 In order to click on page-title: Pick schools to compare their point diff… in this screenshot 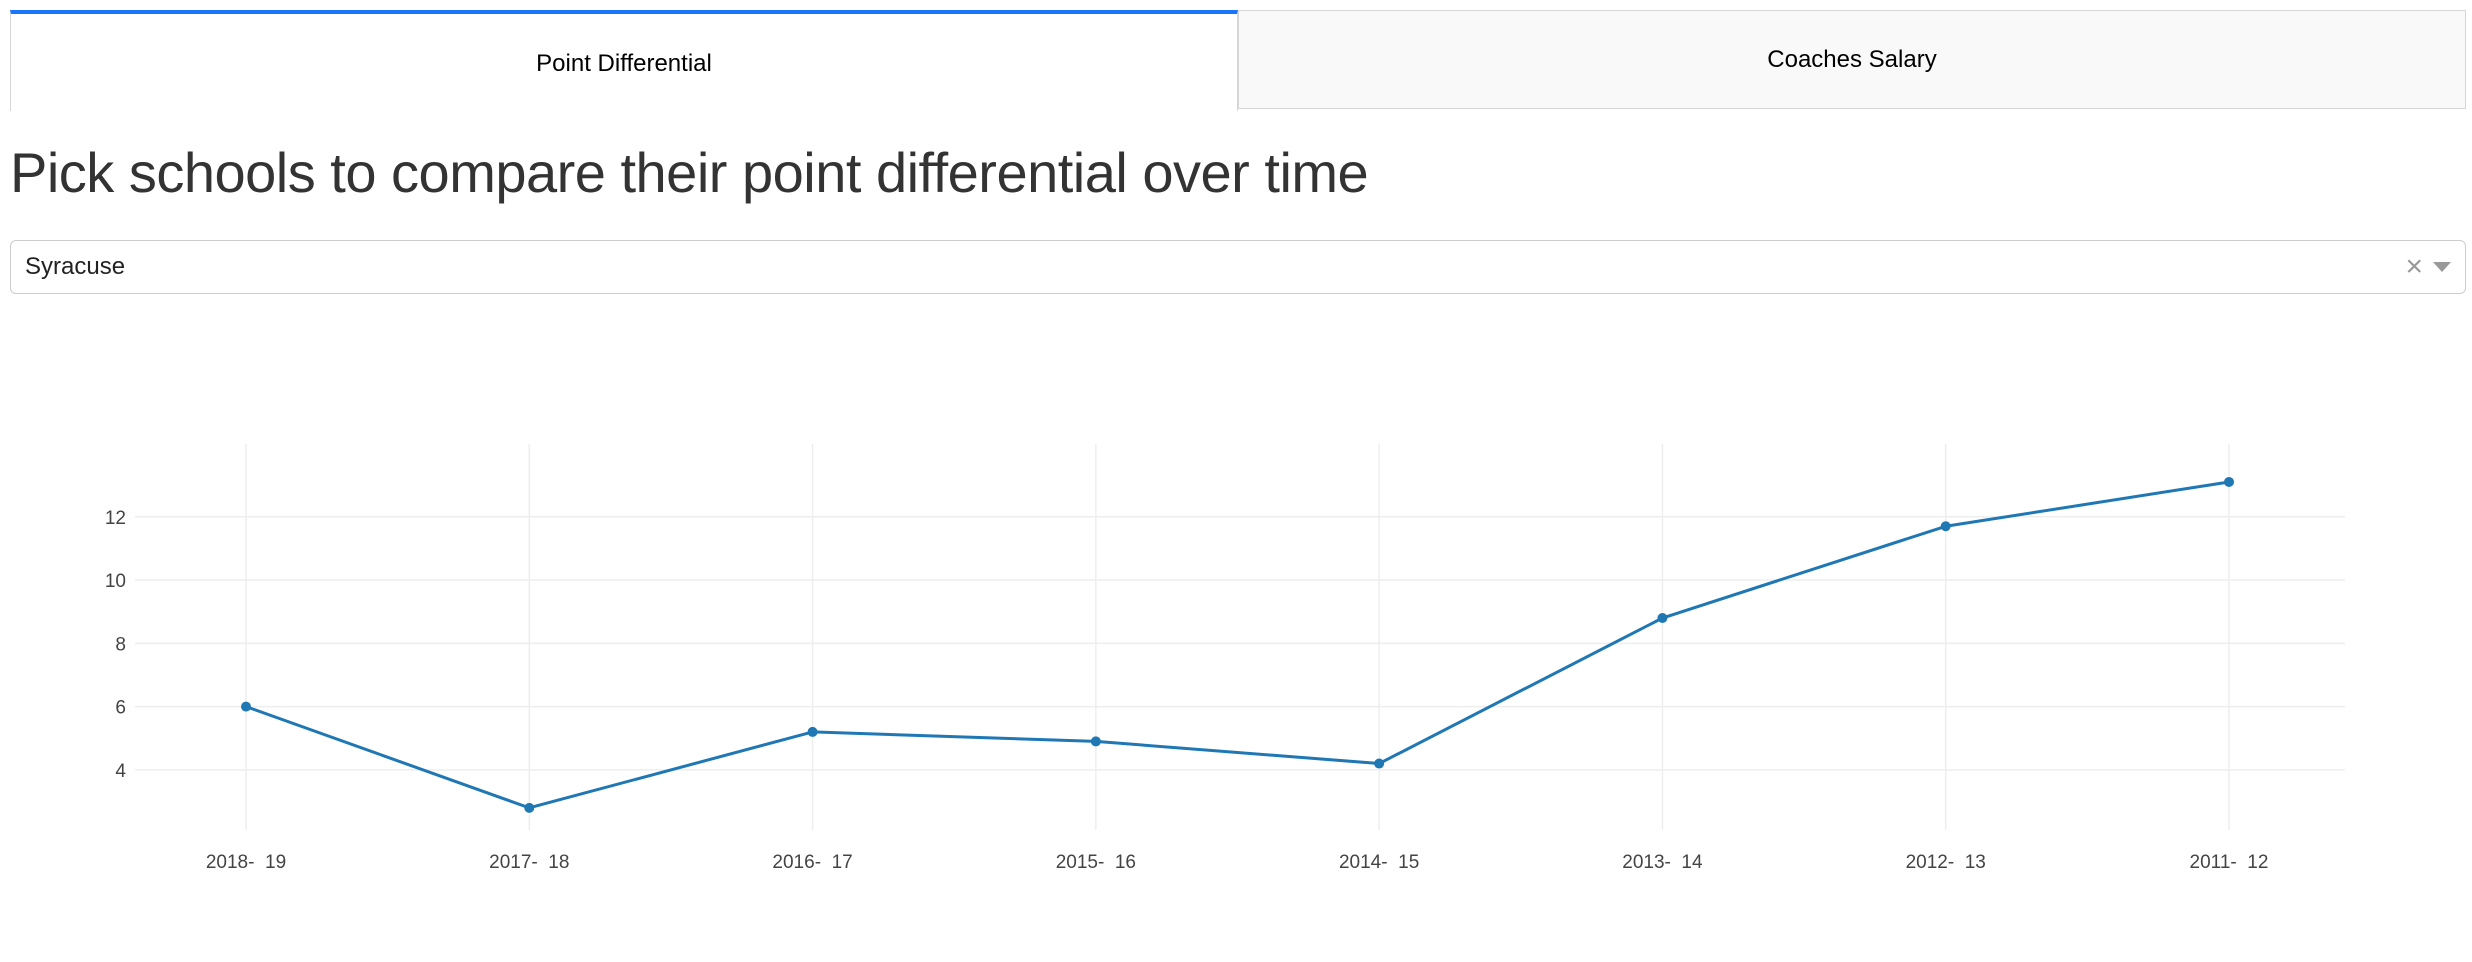, I will do `click(689, 172)`.